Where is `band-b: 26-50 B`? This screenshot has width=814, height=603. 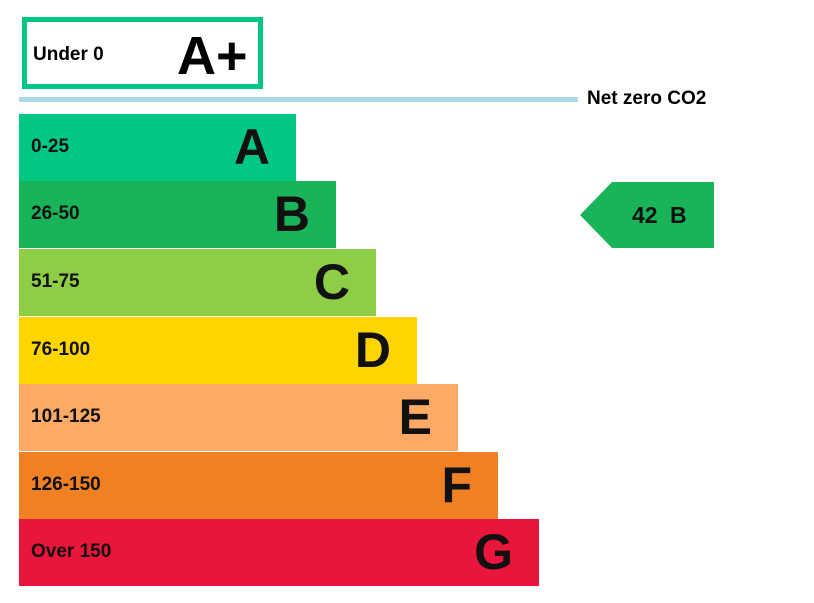
band-b: 26-50 B is located at coordinates (177, 214).